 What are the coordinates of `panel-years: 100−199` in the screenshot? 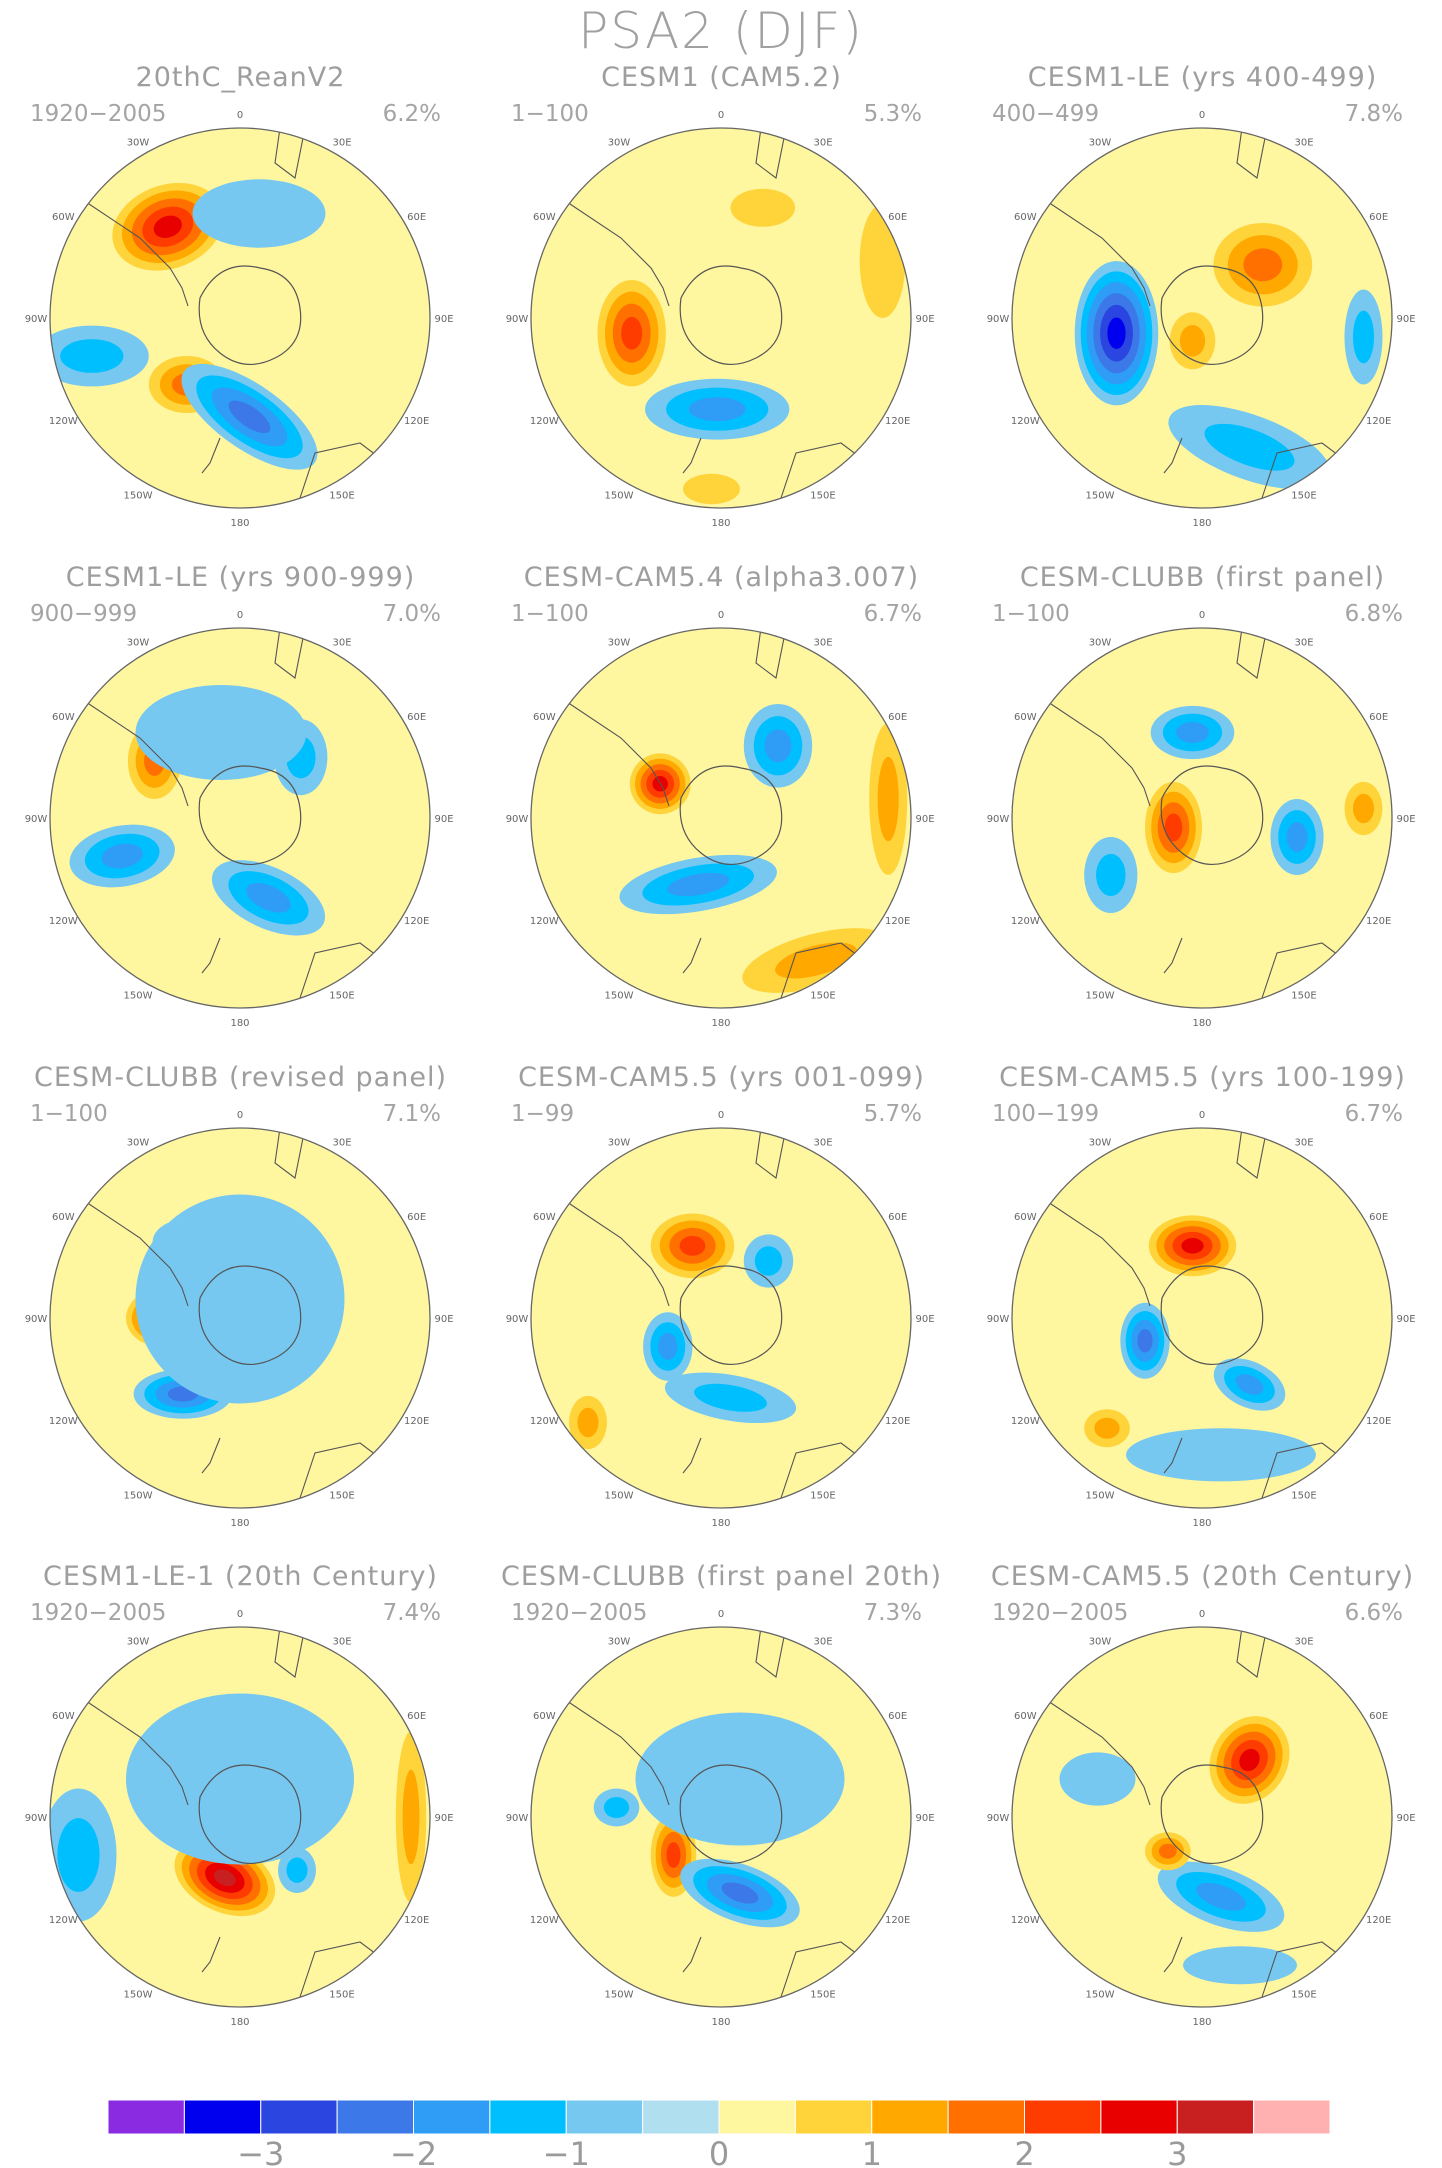 It's located at (1046, 1114).